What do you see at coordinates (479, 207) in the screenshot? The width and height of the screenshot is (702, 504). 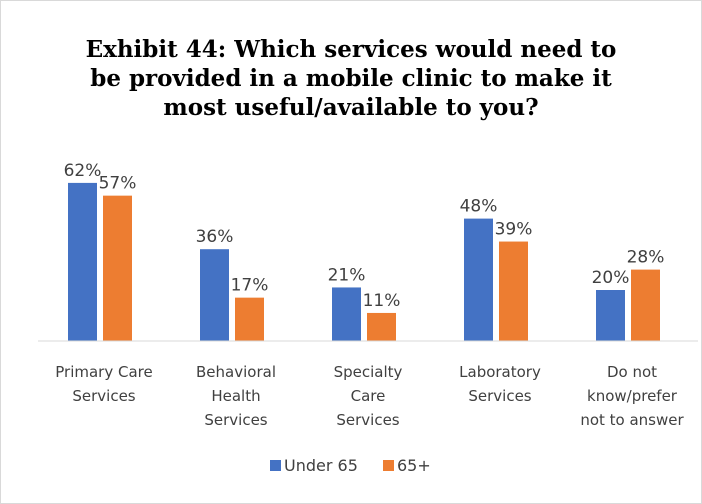 I see `data-label-under65-3: 48%` at bounding box center [479, 207].